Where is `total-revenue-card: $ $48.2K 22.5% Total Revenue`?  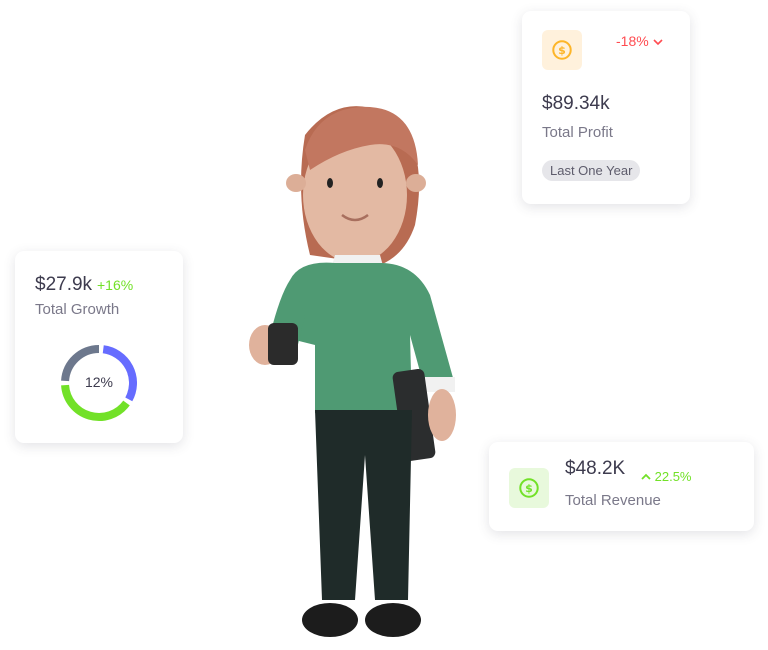
total-revenue-card: $ $48.2K 22.5% Total Revenue is located at coordinates (621, 486).